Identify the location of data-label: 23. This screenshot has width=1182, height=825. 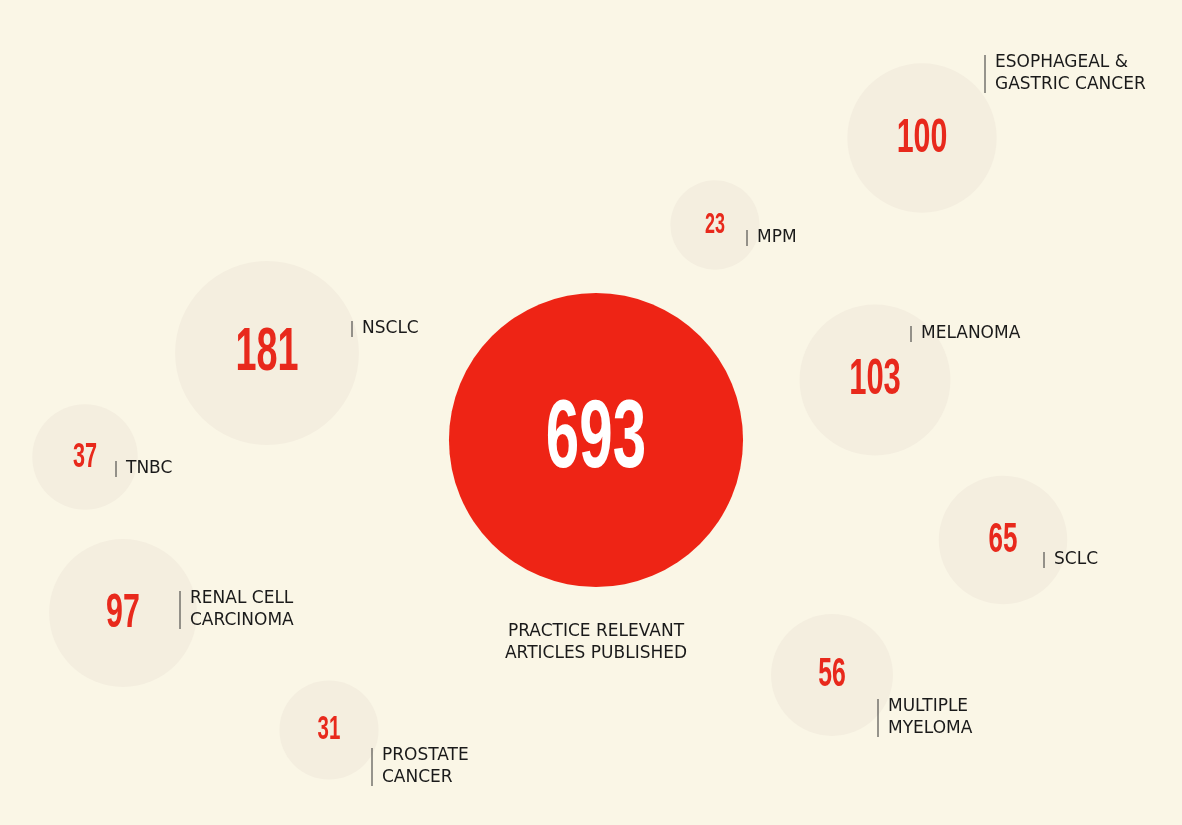
(715, 223).